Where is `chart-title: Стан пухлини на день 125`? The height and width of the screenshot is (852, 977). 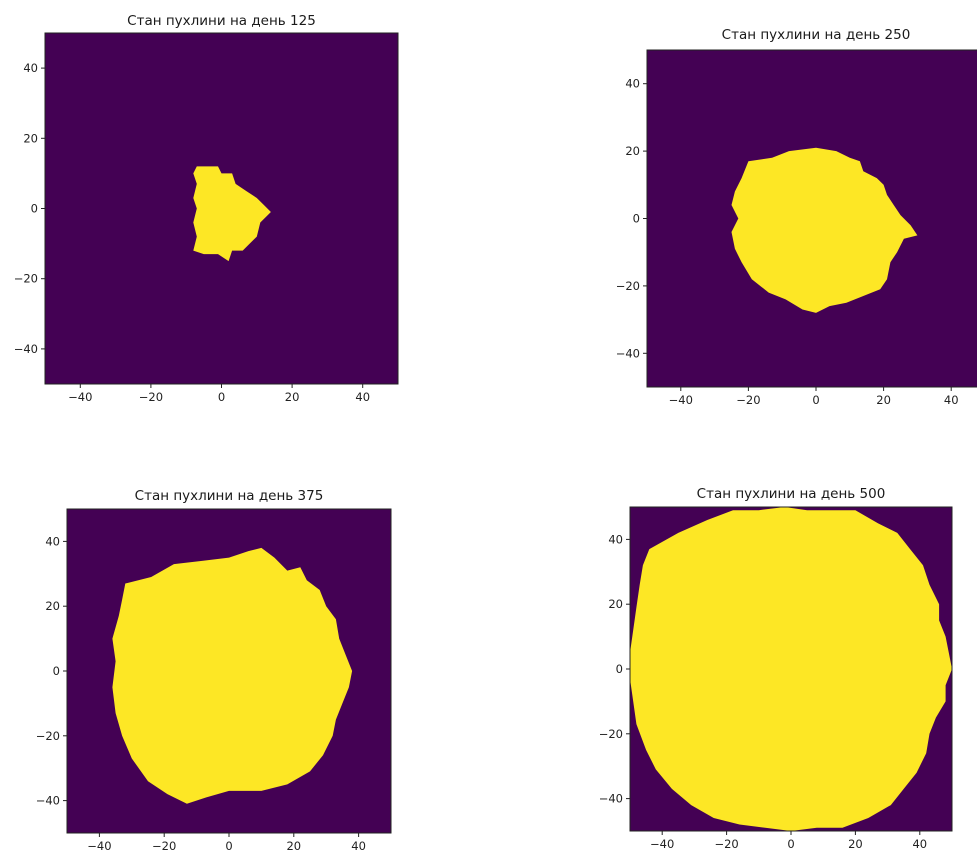 chart-title: Стан пухлини на день 125 is located at coordinates (221, 21).